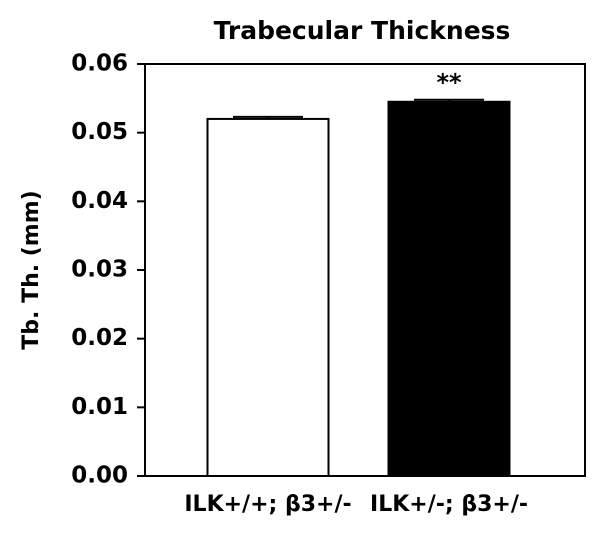  Describe the element at coordinates (449, 504) in the screenshot. I see `x-tick-label: ILK+/-; β3+/-` at that location.